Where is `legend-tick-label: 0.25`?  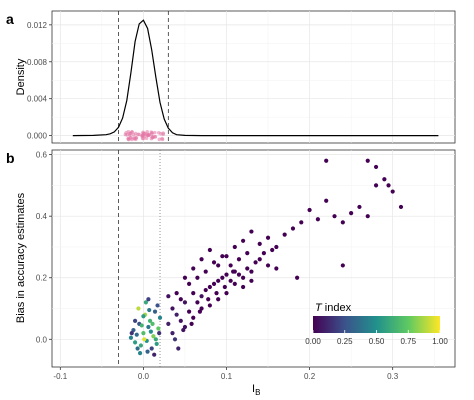
legend-tick-label: 0.25 is located at coordinates (345, 341).